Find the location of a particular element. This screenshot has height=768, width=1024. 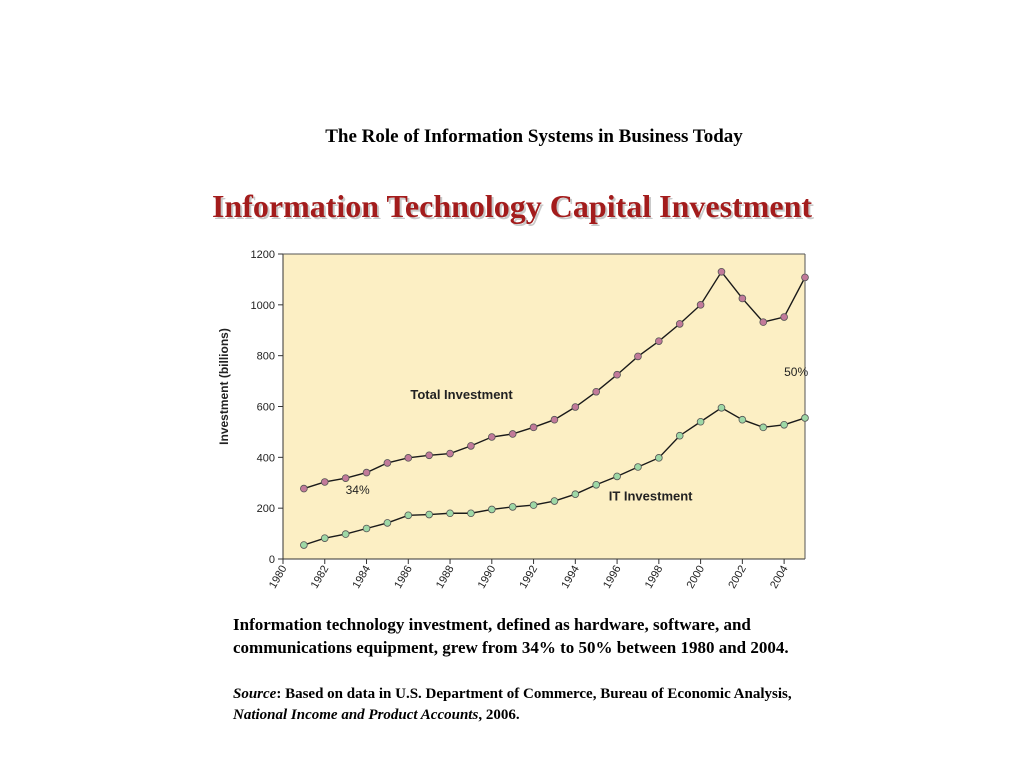

x-tick-label: 1990 is located at coordinates (487, 577).